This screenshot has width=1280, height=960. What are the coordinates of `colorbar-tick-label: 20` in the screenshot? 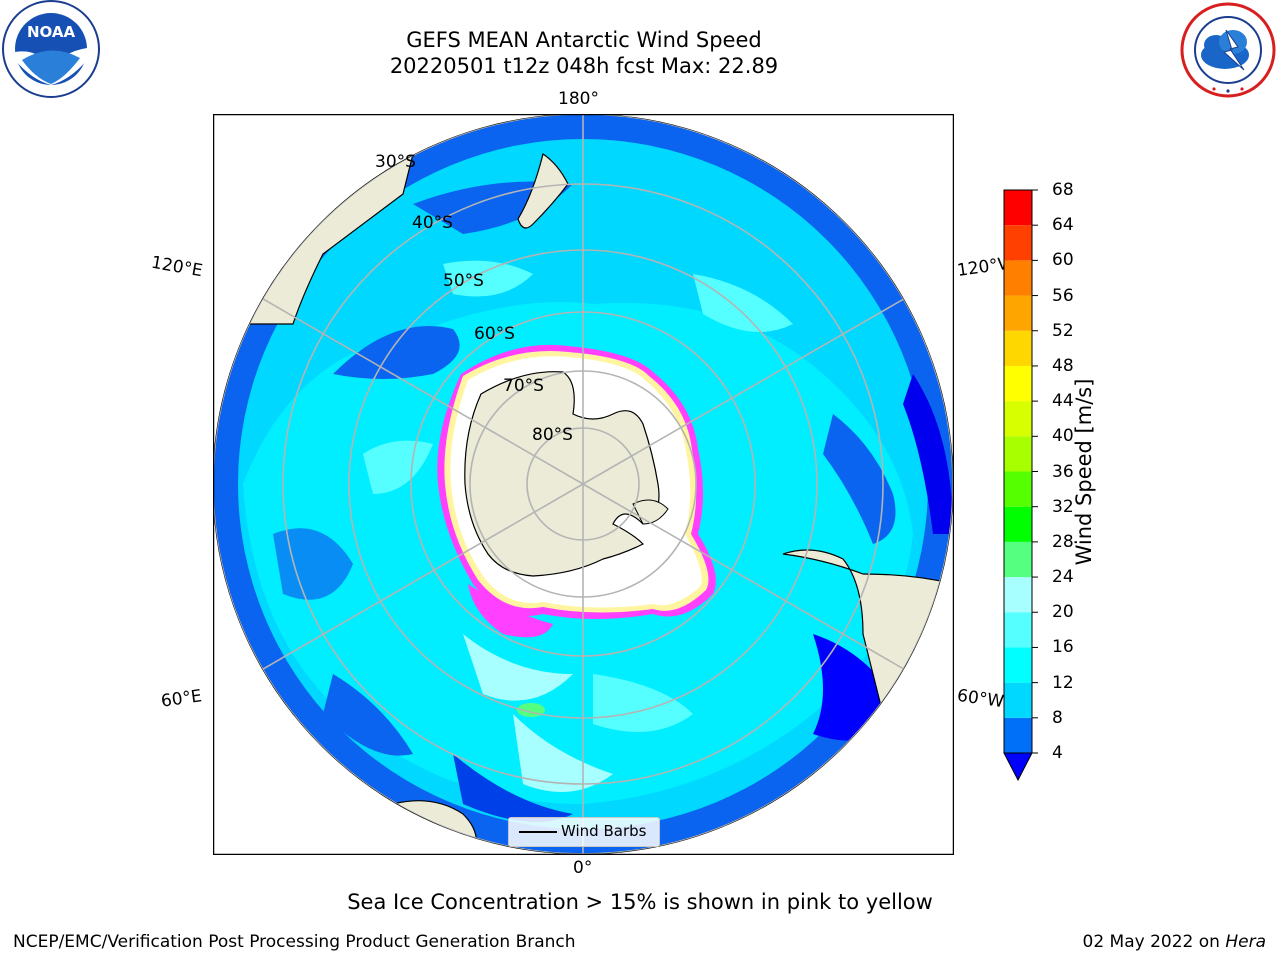 It's located at (1063, 612).